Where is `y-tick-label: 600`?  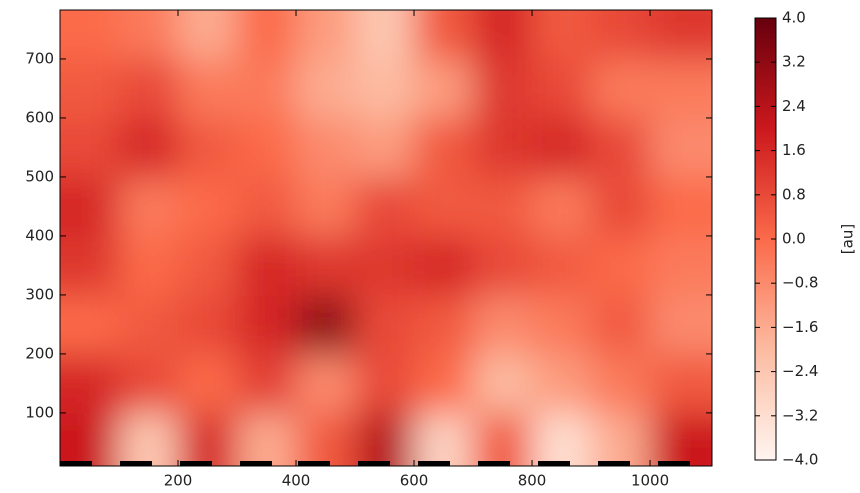 y-tick-label: 600 is located at coordinates (39, 117).